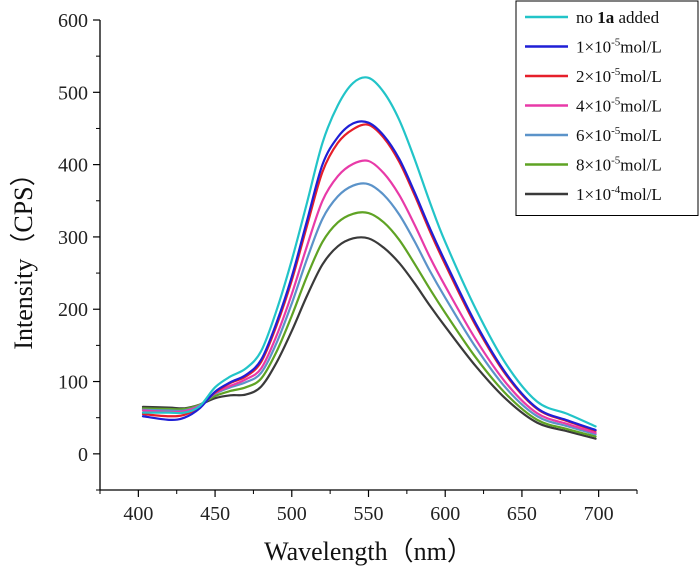 This screenshot has width=700, height=568. Describe the element at coordinates (73, 310) in the screenshot. I see `y-tick-label: 200` at that location.